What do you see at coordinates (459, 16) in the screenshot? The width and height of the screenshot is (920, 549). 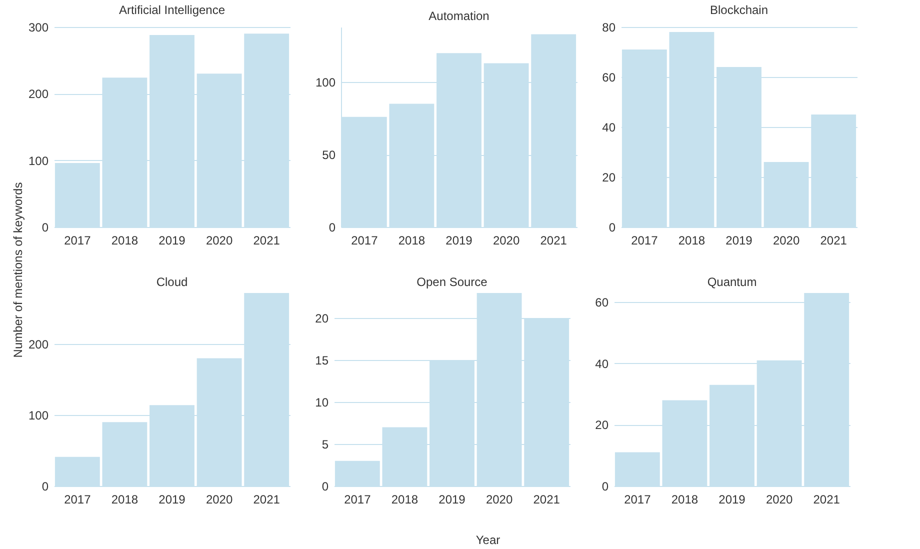 I see `chart-title: Automation` at bounding box center [459, 16].